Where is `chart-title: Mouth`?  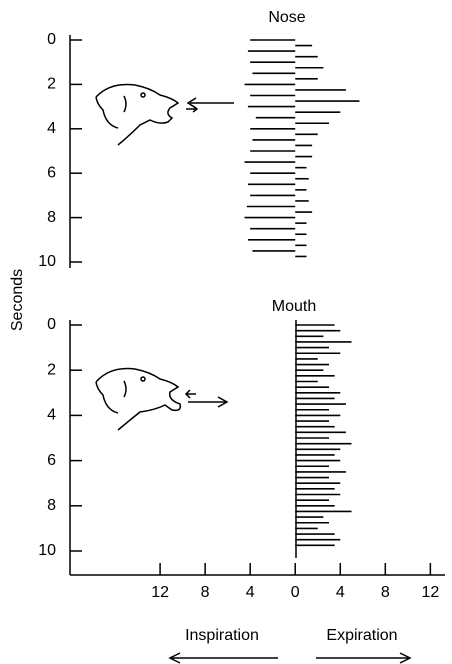 chart-title: Mouth is located at coordinates (294, 306).